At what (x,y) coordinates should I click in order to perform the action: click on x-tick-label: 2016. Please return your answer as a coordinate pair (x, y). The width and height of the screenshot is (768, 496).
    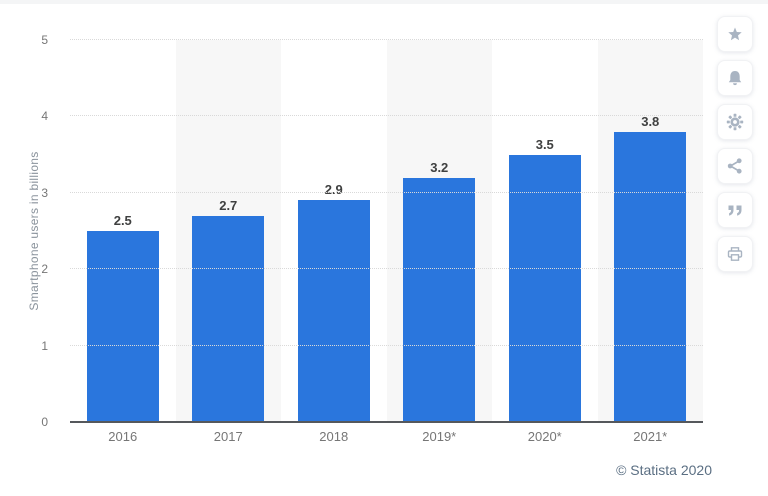
    Looking at the image, I should click on (123, 436).